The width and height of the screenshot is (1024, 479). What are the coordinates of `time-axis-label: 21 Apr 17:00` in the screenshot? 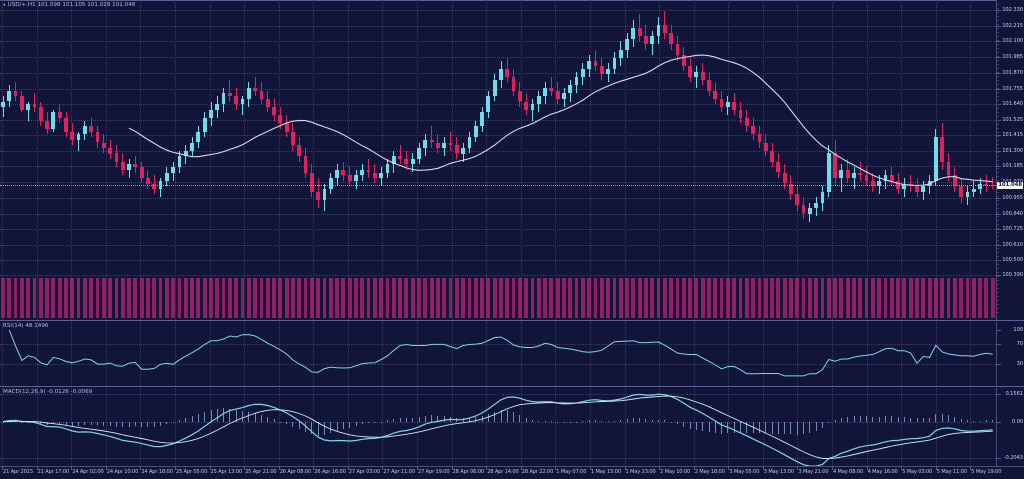 It's located at (53, 472).